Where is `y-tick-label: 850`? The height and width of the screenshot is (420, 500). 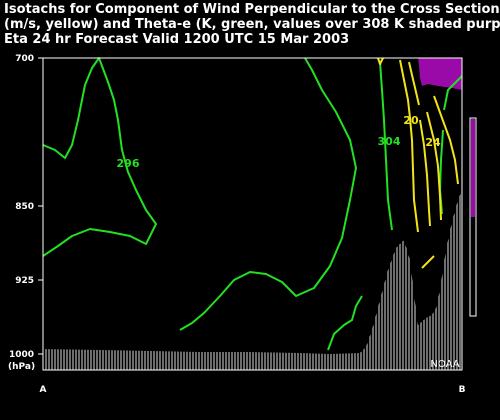 y-tick-label: 850 is located at coordinates (24, 207).